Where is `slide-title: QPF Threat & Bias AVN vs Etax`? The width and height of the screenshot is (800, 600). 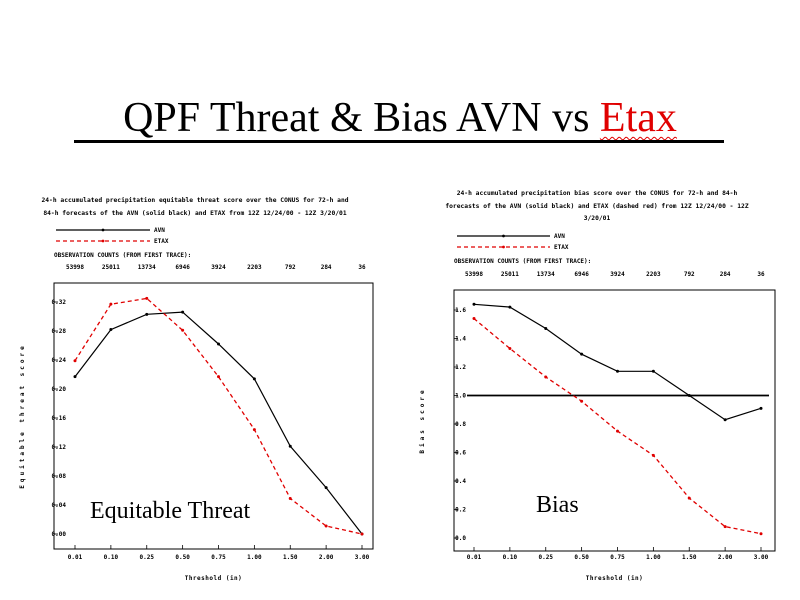 slide-title: QPF Threat & Bias AVN vs Etax is located at coordinates (400, 118).